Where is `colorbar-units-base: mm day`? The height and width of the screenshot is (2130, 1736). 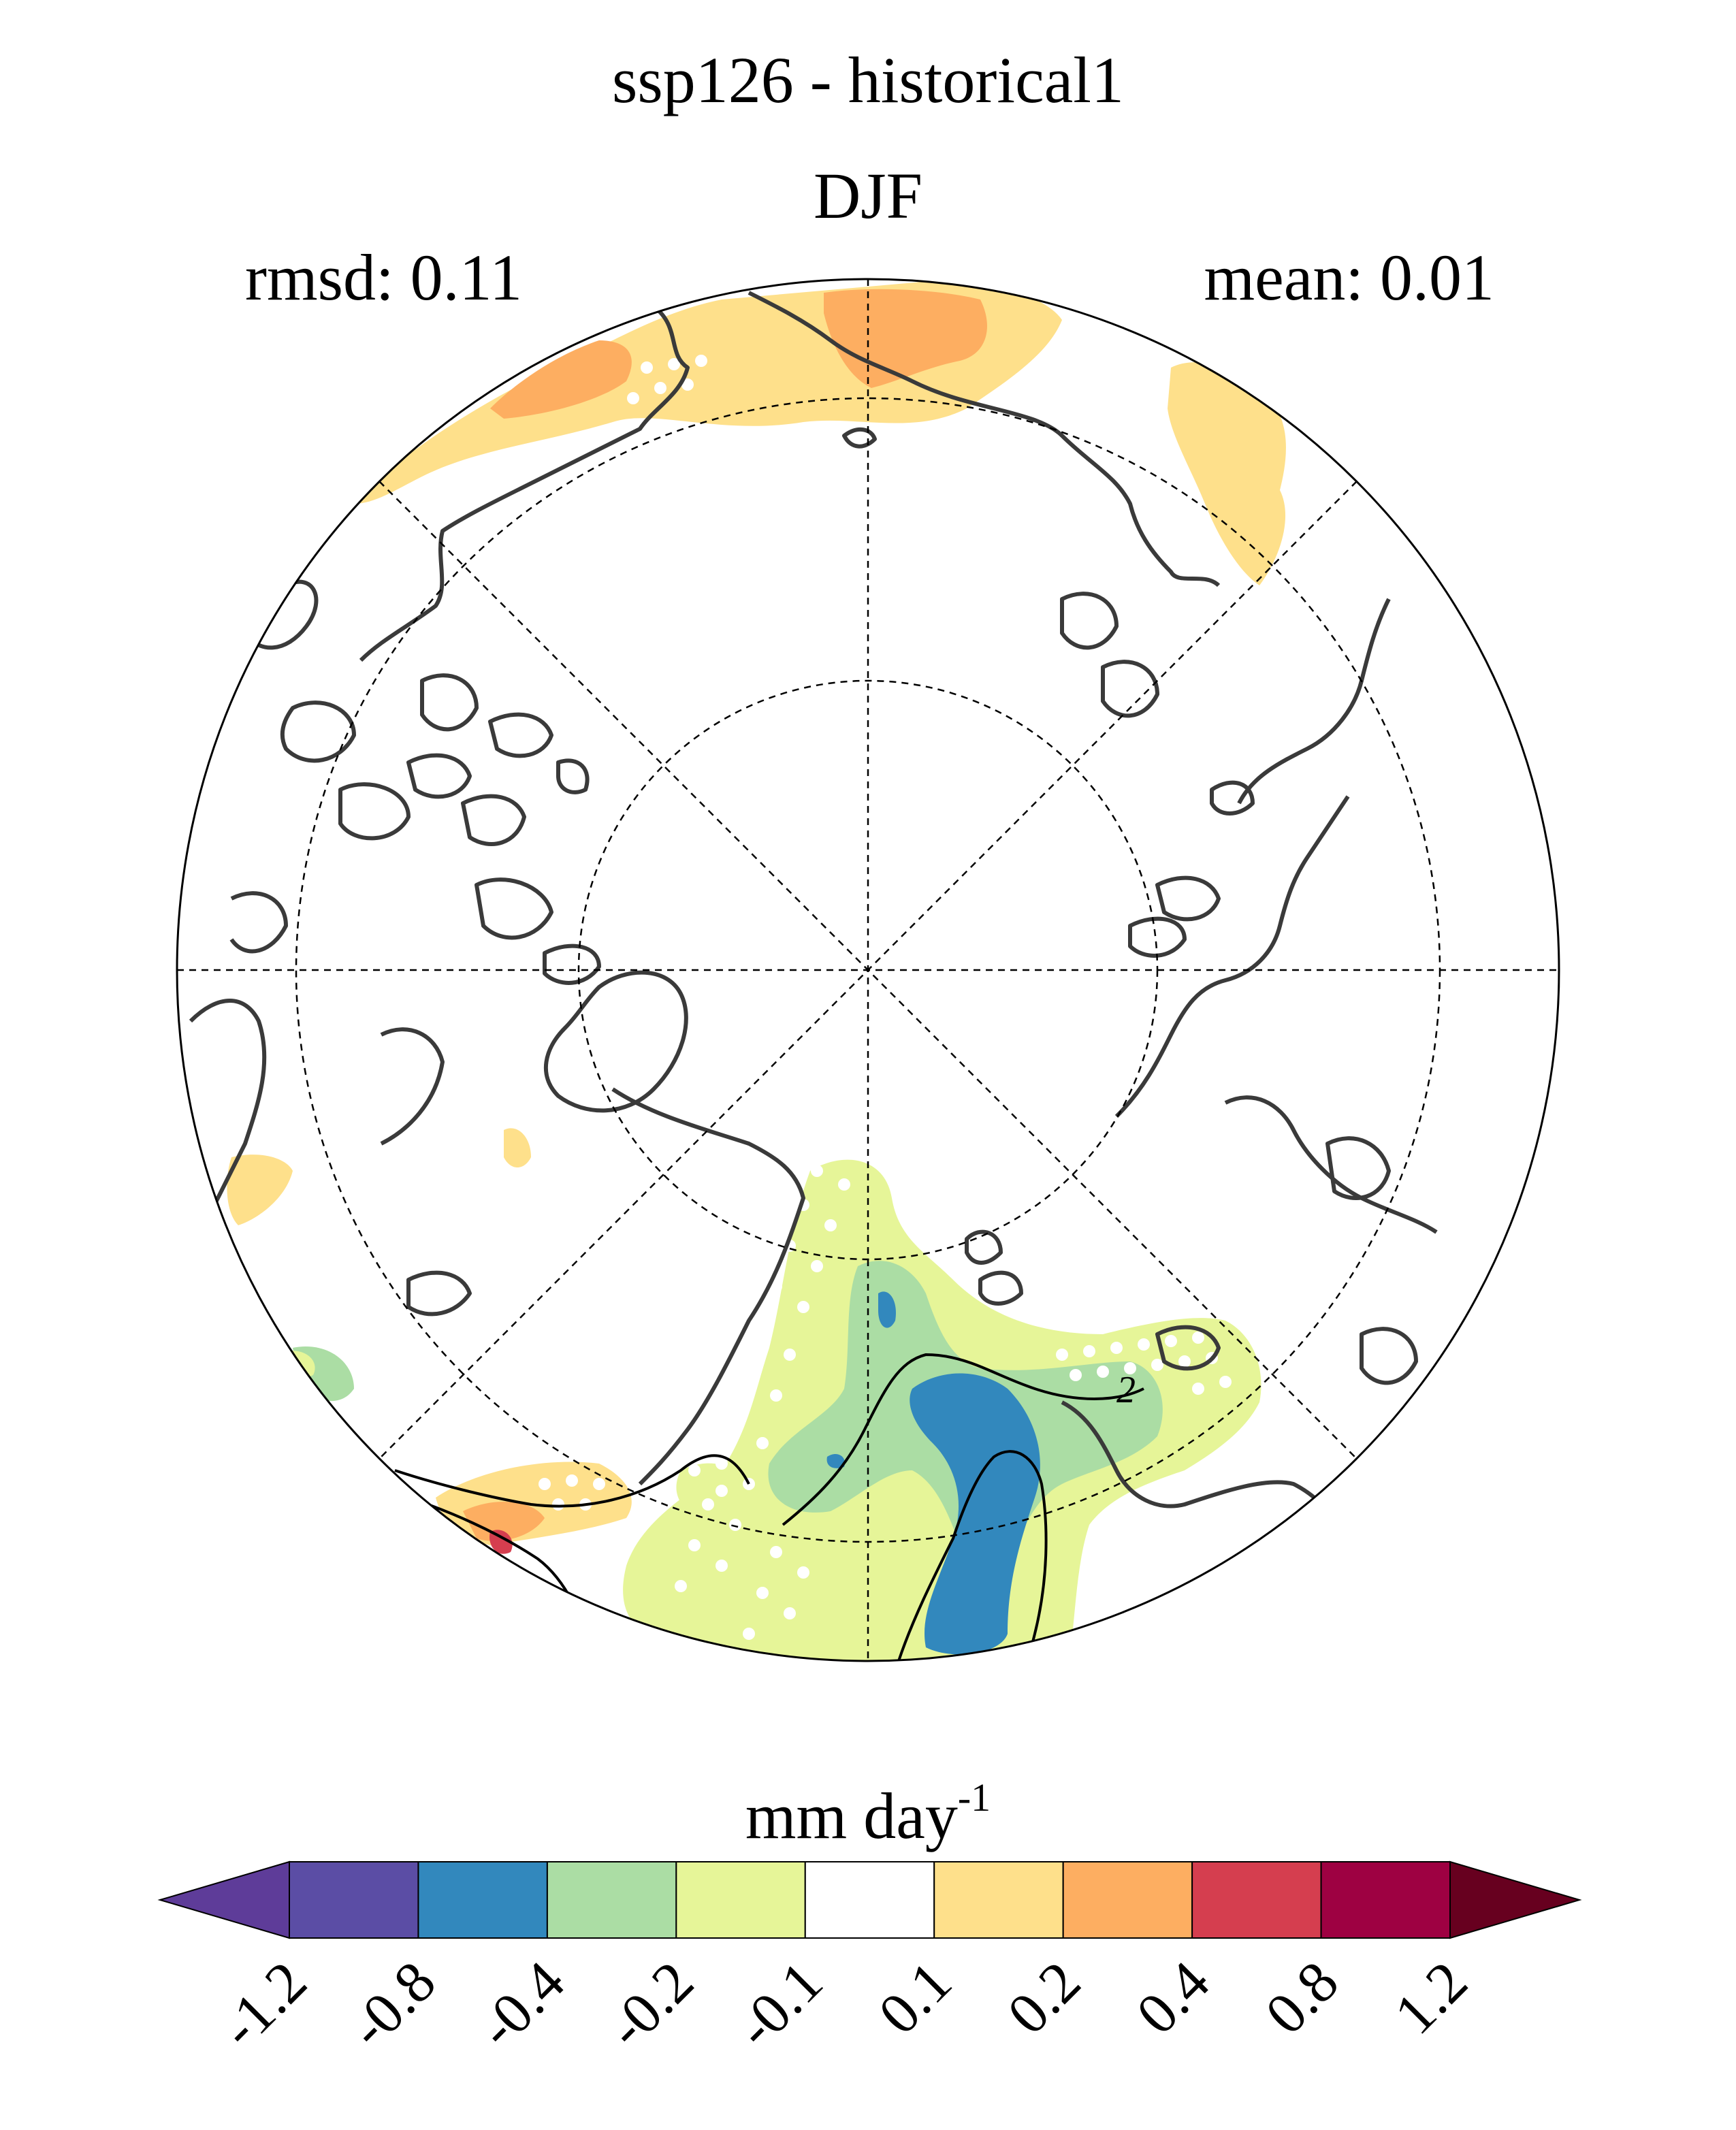 colorbar-units-base: mm day is located at coordinates (851, 1815).